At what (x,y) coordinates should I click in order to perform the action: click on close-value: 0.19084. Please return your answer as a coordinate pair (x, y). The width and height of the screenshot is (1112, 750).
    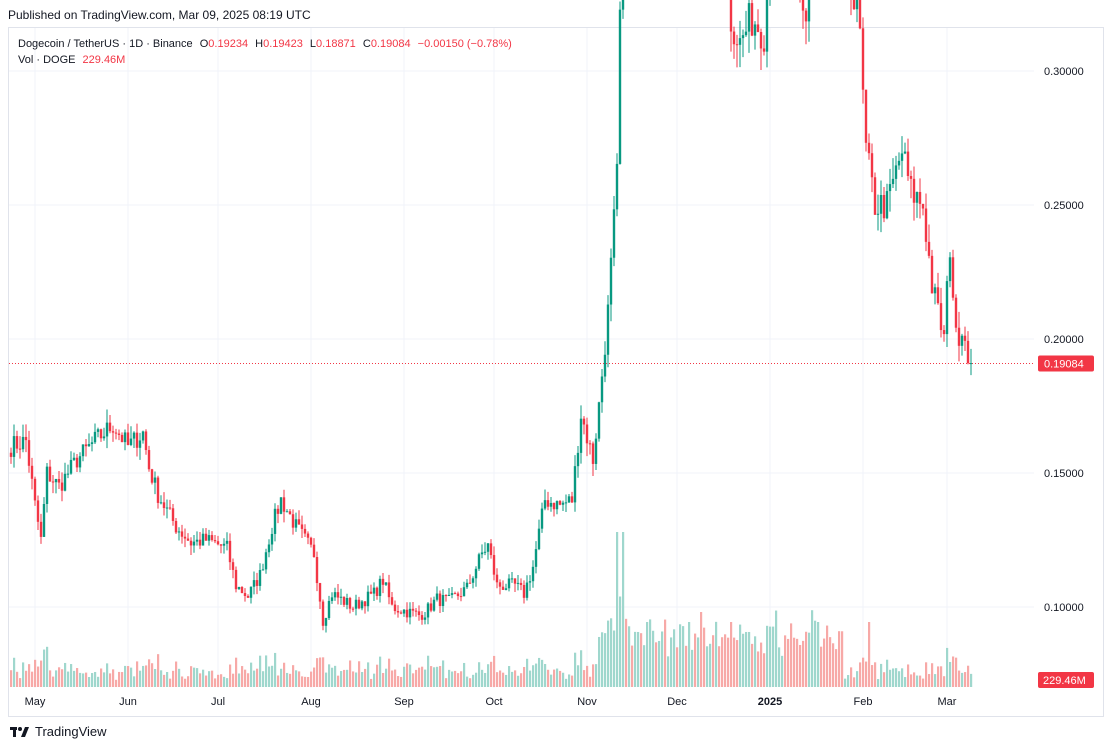
    Looking at the image, I should click on (390, 44).